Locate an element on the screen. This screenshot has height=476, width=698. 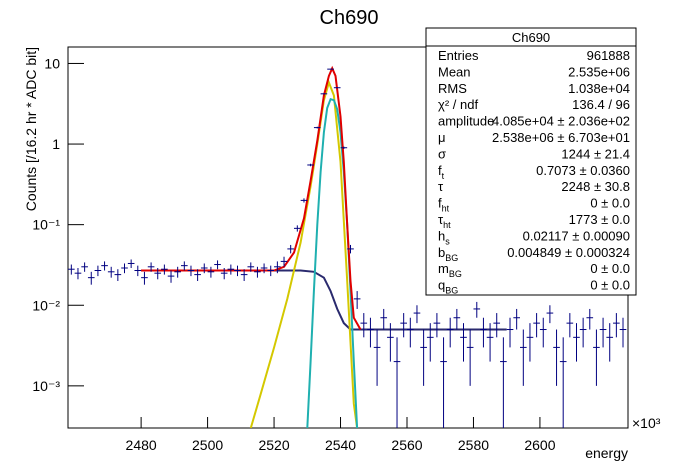
stats-label-main: Entries is located at coordinates (458, 55).